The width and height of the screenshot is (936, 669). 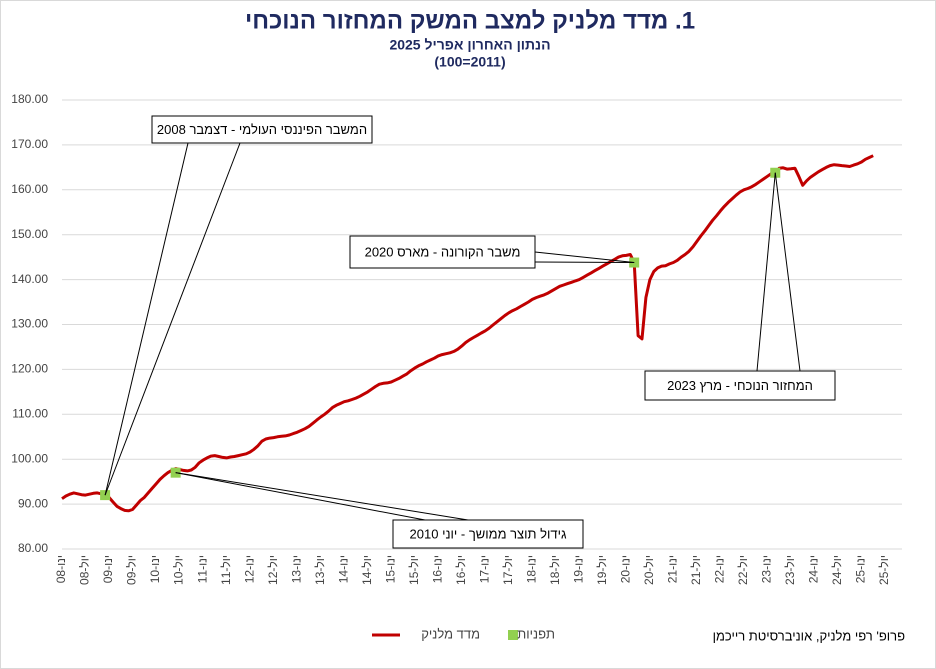 I want to click on annotation-text: משבר הקורונה - מארס 2020, so click(x=443, y=251).